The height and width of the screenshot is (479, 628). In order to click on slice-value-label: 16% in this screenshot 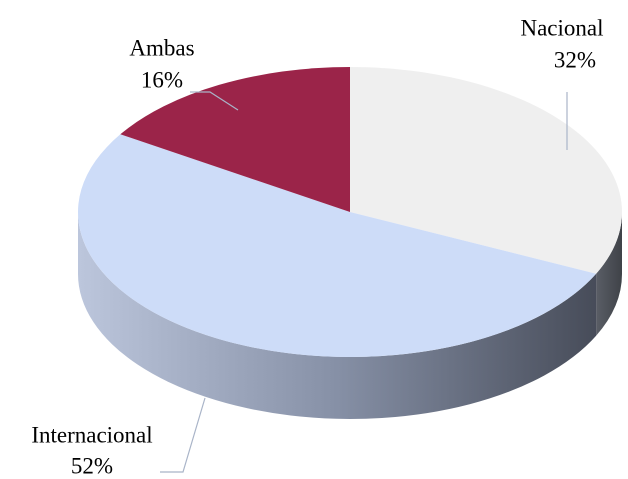, I will do `click(162, 79)`.